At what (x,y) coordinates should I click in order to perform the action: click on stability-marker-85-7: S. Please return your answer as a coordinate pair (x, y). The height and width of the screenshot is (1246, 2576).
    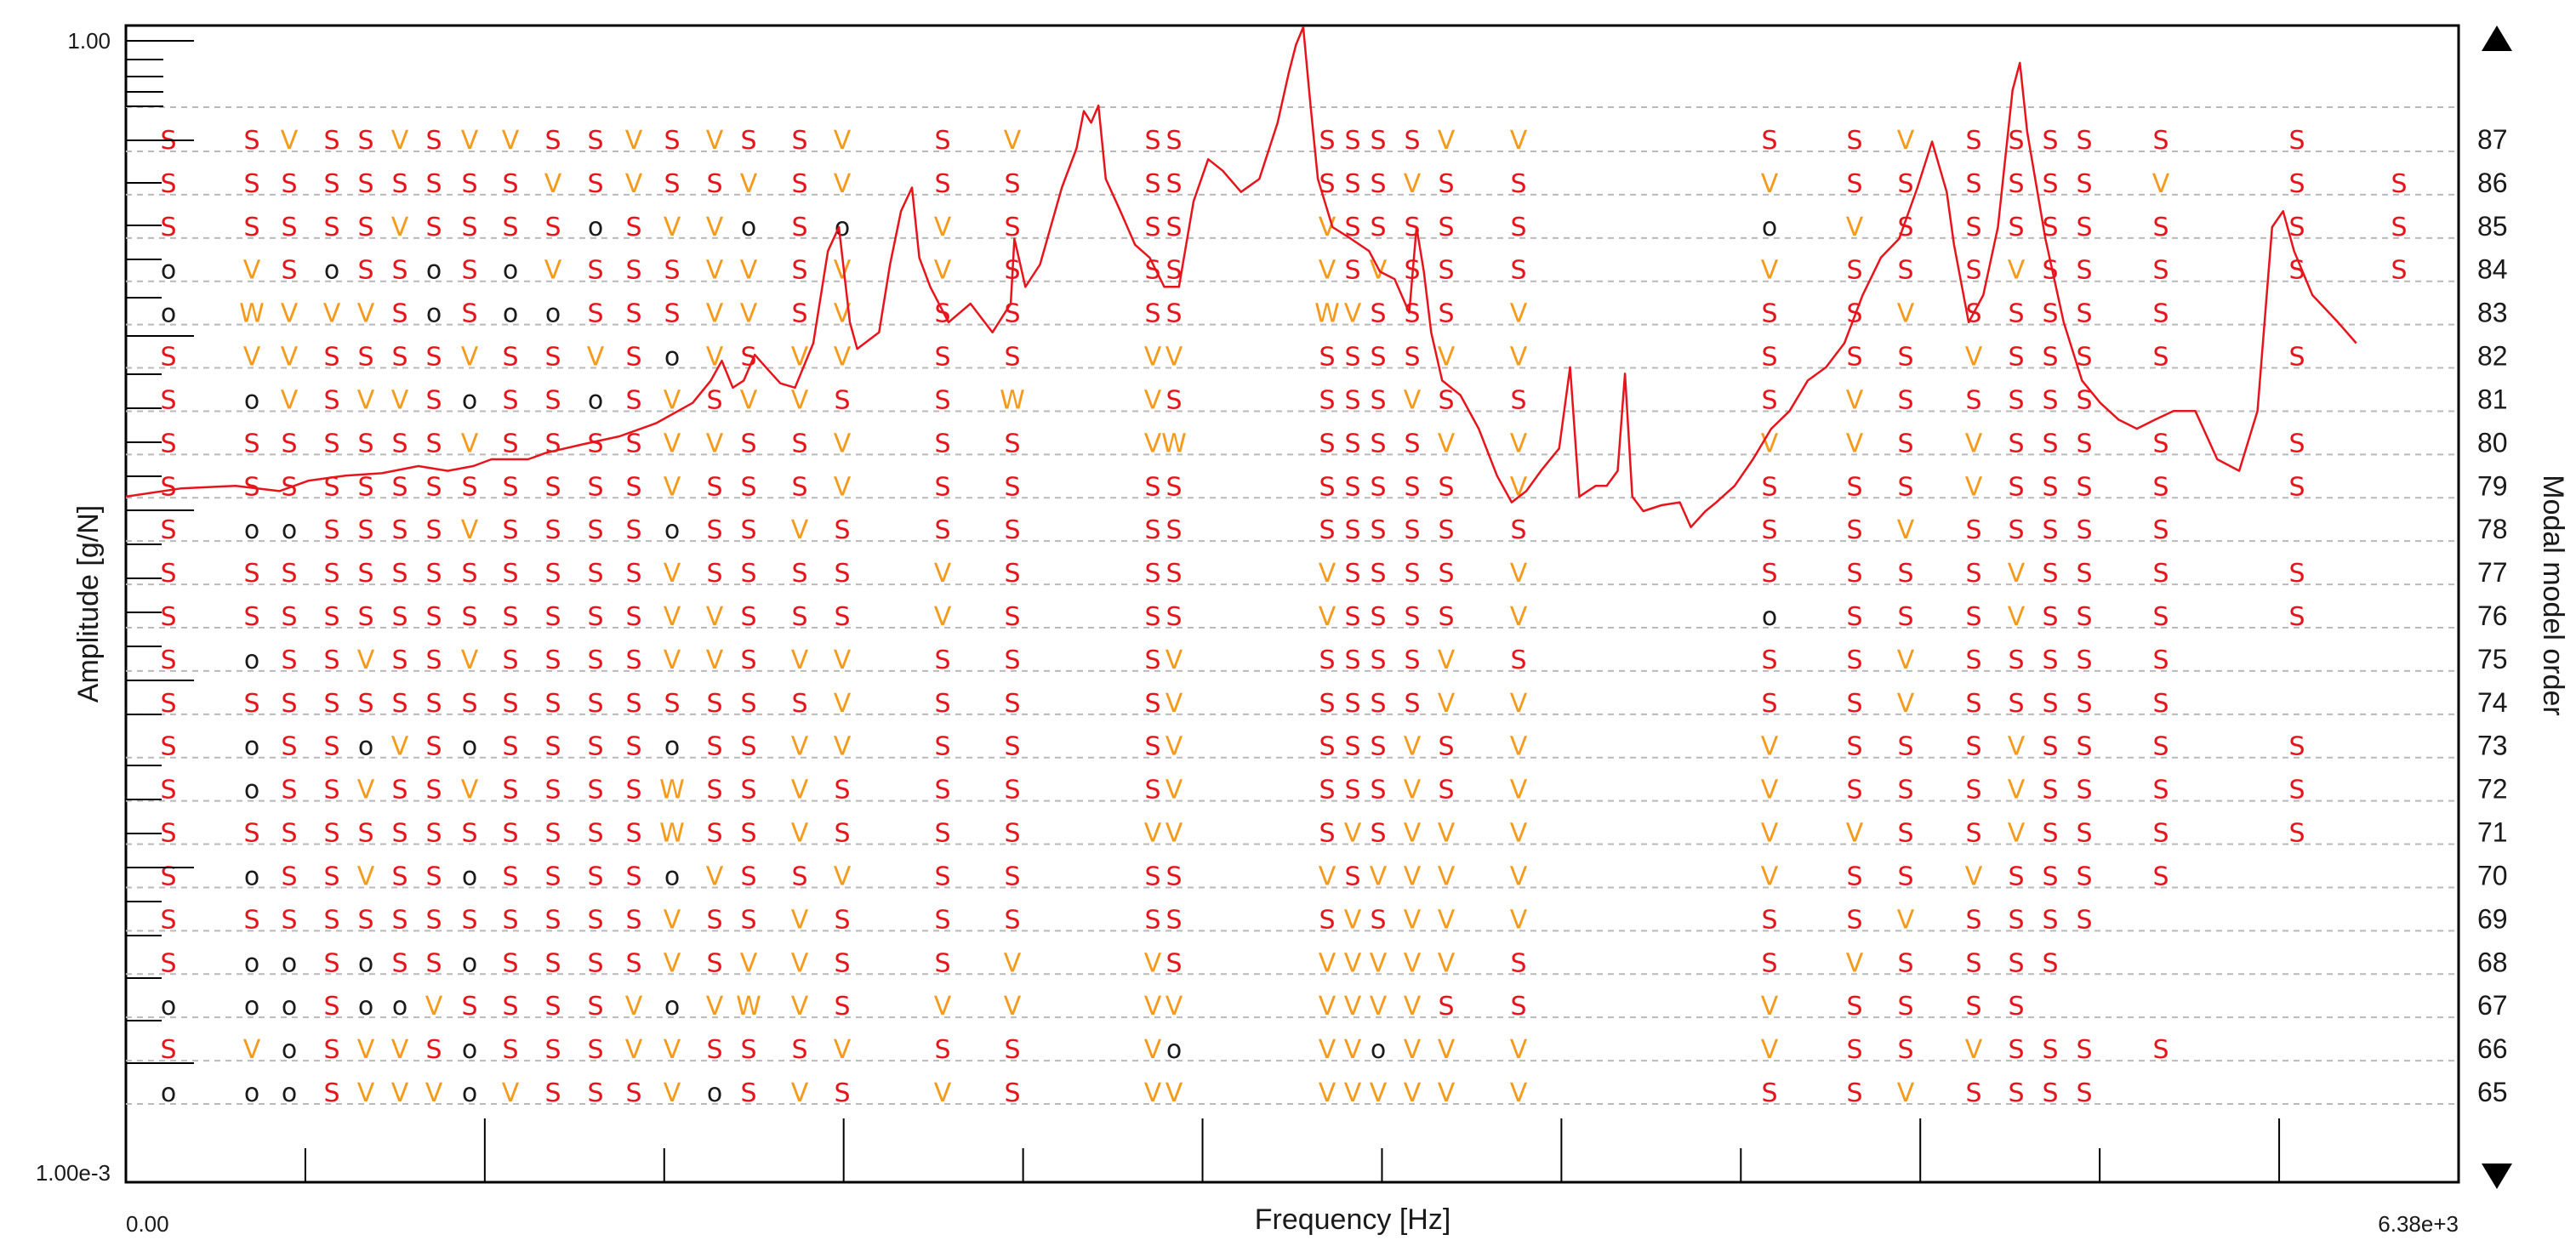
    Looking at the image, I should click on (469, 227).